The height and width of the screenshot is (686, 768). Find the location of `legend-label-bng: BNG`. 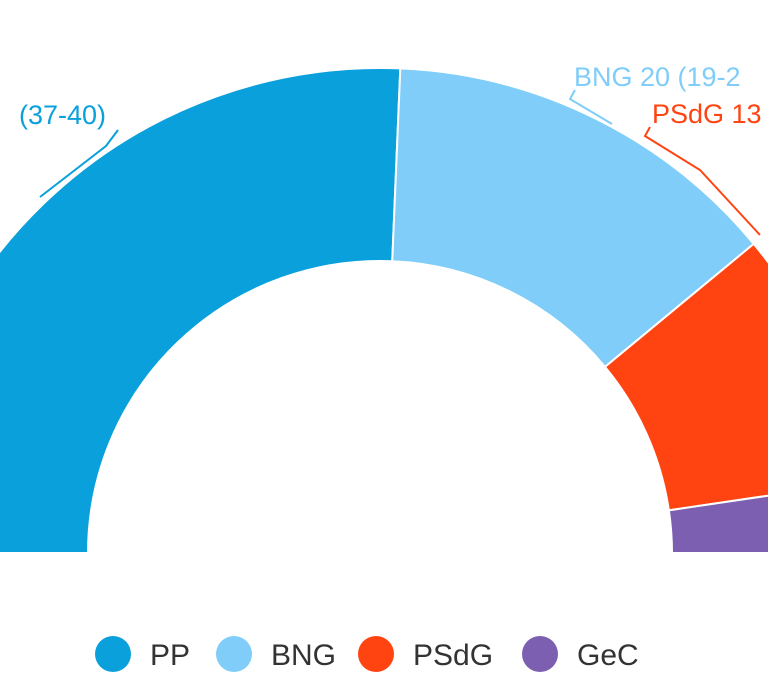

legend-label-bng: BNG is located at coordinates (303, 655).